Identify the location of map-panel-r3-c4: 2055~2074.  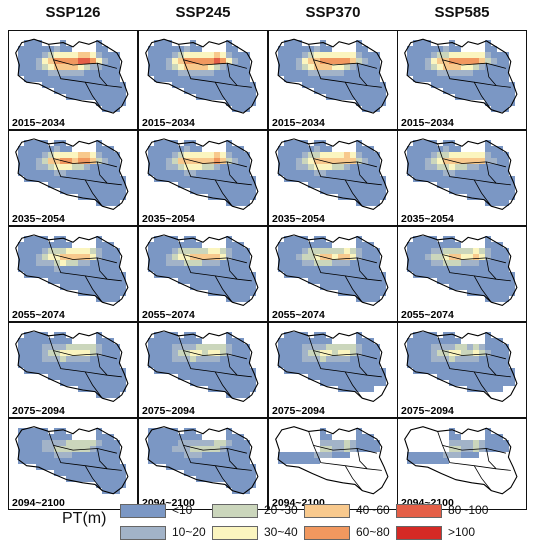
(462, 274).